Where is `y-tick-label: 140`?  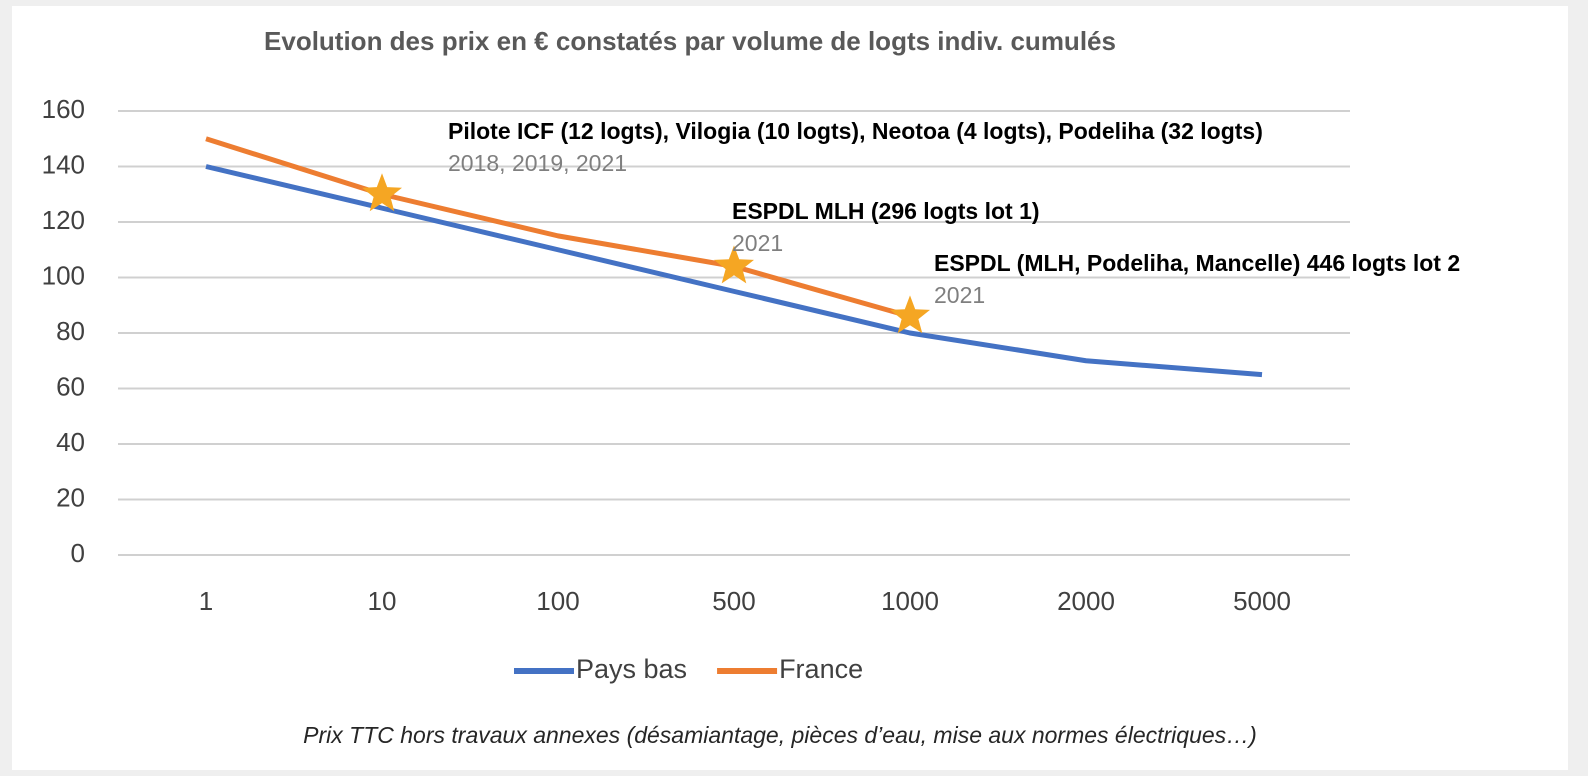
y-tick-label: 140 is located at coordinates (63, 164).